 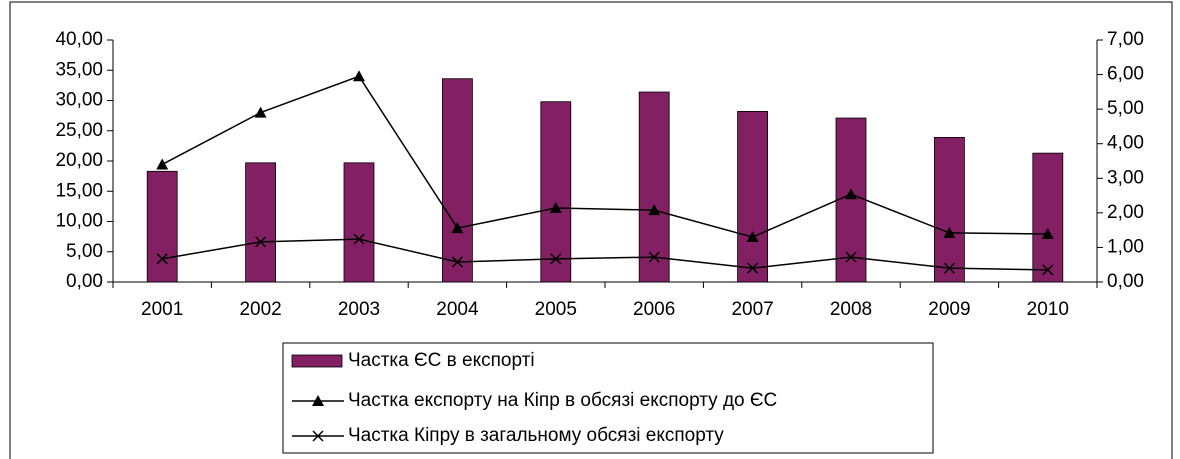 I want to click on x-tick-label: 2001, so click(x=162, y=309).